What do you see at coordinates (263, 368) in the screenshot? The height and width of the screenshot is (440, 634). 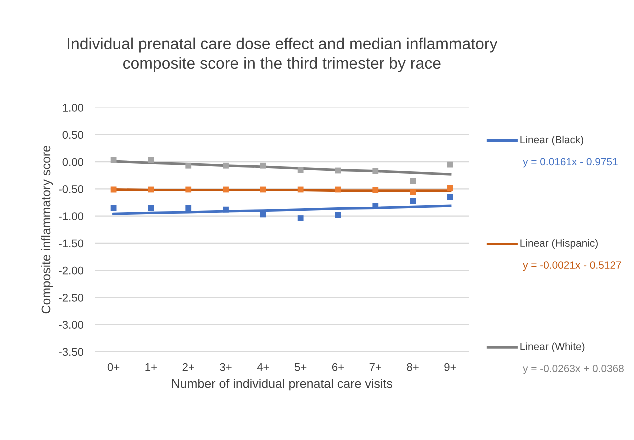 I see `x-tick-label: 4+` at bounding box center [263, 368].